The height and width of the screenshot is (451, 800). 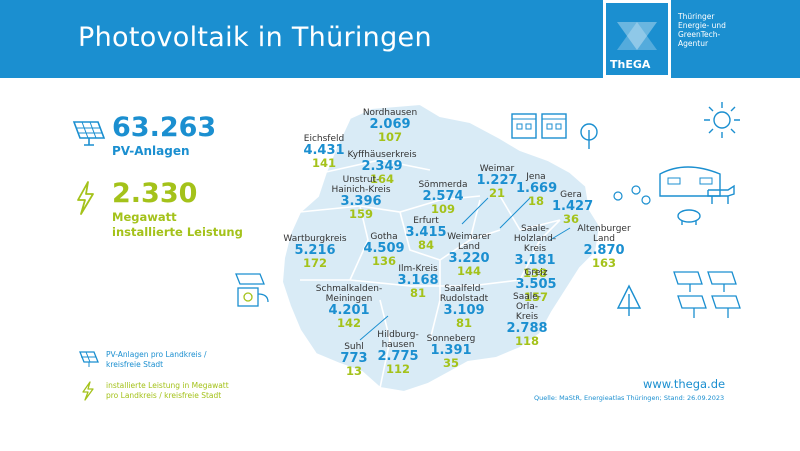 I want to click on district-gera: Gera 1.427 36, so click(x=573, y=208).